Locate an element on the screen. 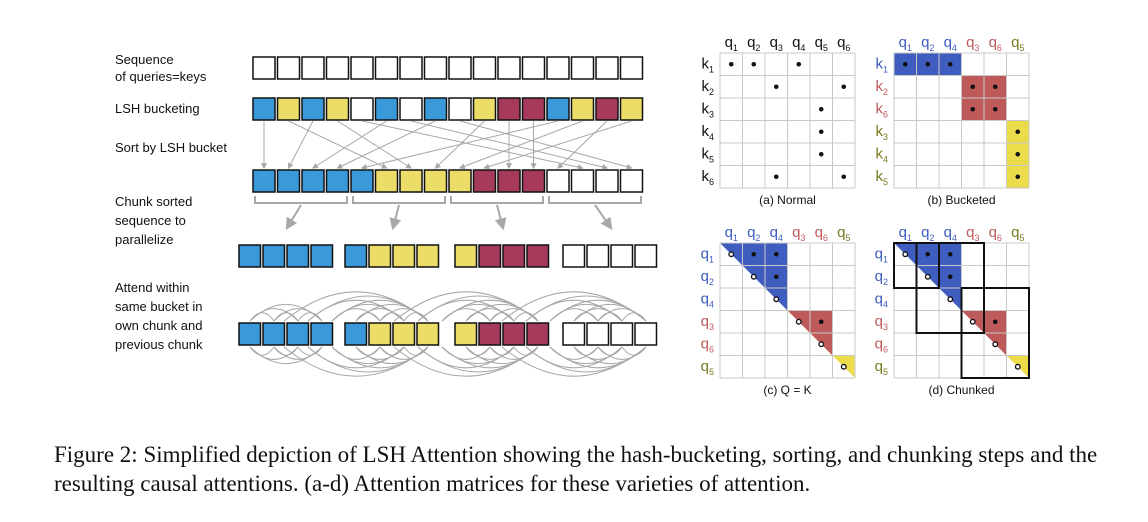  matrix-b-col-label-4: q6 is located at coordinates (995, 43).